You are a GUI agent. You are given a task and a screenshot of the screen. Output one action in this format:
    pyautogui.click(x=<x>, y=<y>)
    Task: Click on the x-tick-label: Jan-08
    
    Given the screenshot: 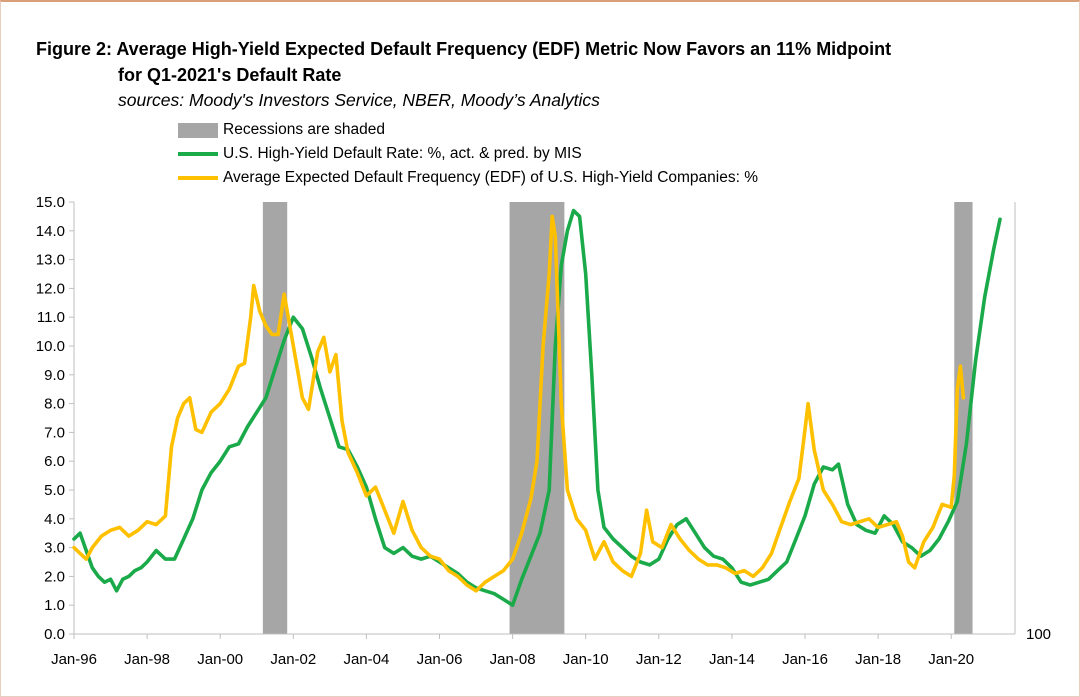 What is the action you would take?
    pyautogui.click(x=513, y=659)
    